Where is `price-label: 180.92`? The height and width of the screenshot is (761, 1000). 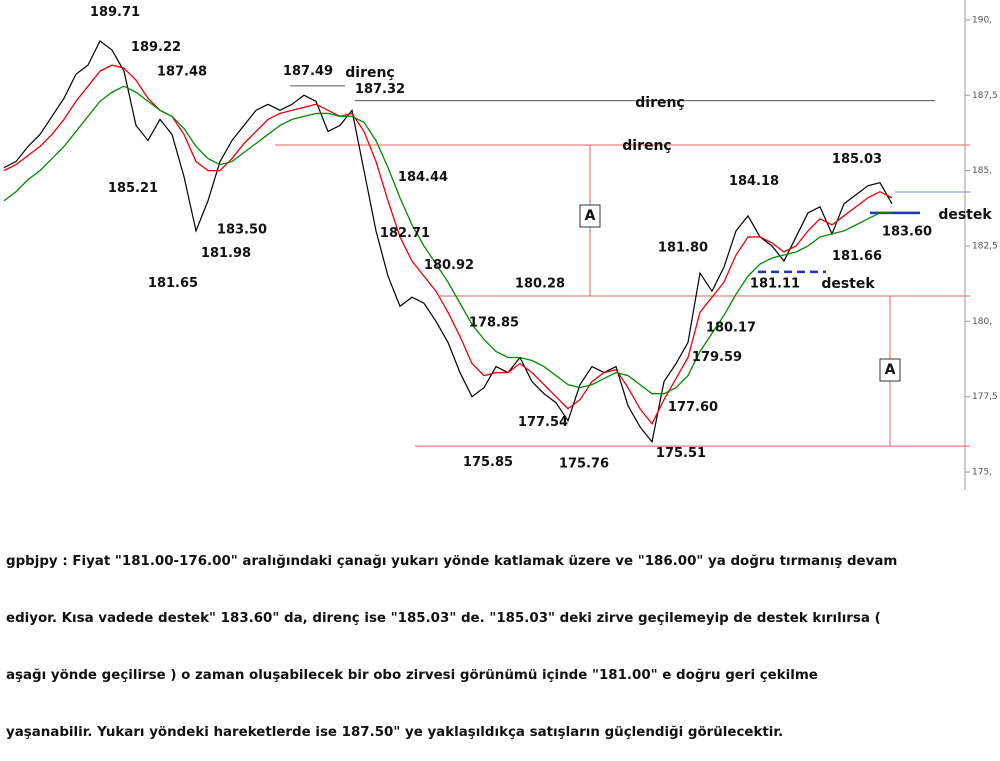 price-label: 180.92 is located at coordinates (449, 265).